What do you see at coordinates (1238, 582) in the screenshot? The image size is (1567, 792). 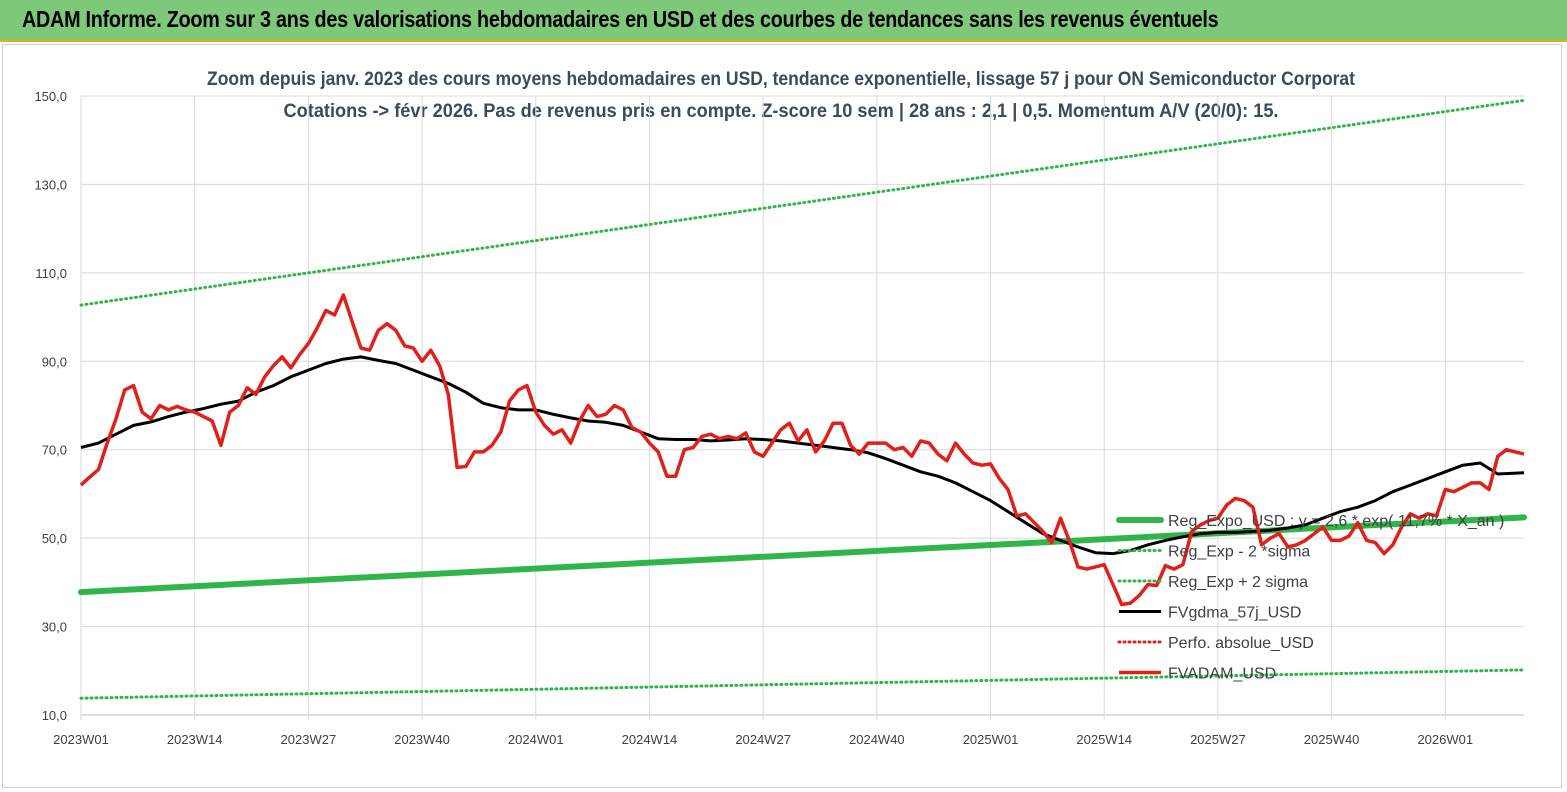 I see `legend-label-2: Reg_Exp + 2 sigma` at bounding box center [1238, 582].